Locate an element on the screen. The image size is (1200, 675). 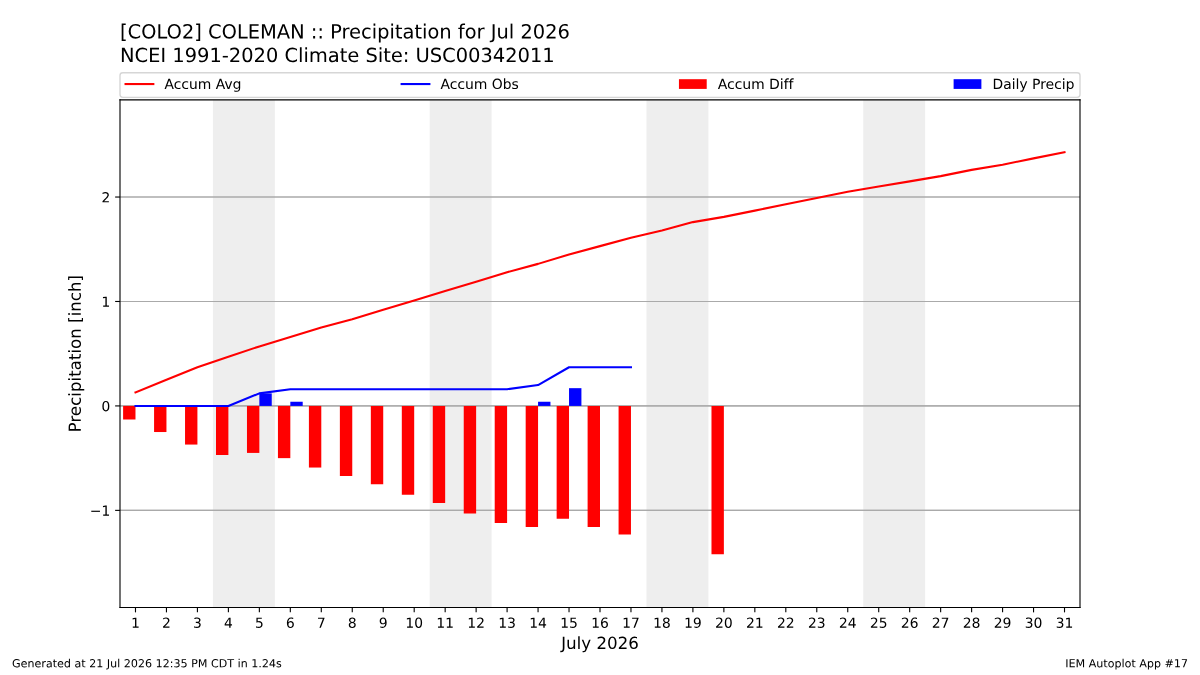
x-tick-label: 15 is located at coordinates (569, 622).